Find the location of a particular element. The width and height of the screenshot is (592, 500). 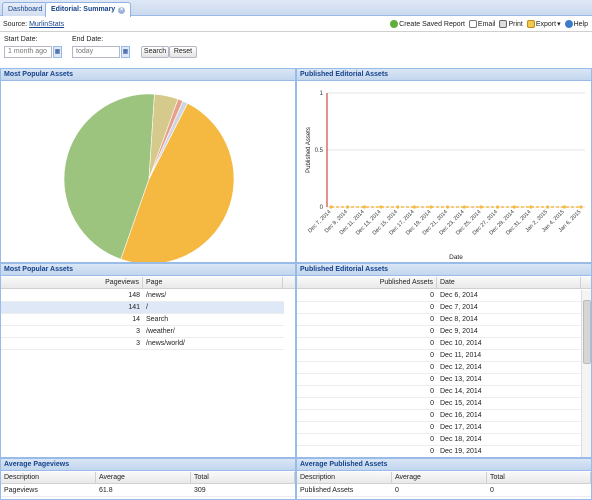

table-row: 0 Dec 12, 2014 is located at coordinates (439, 368).